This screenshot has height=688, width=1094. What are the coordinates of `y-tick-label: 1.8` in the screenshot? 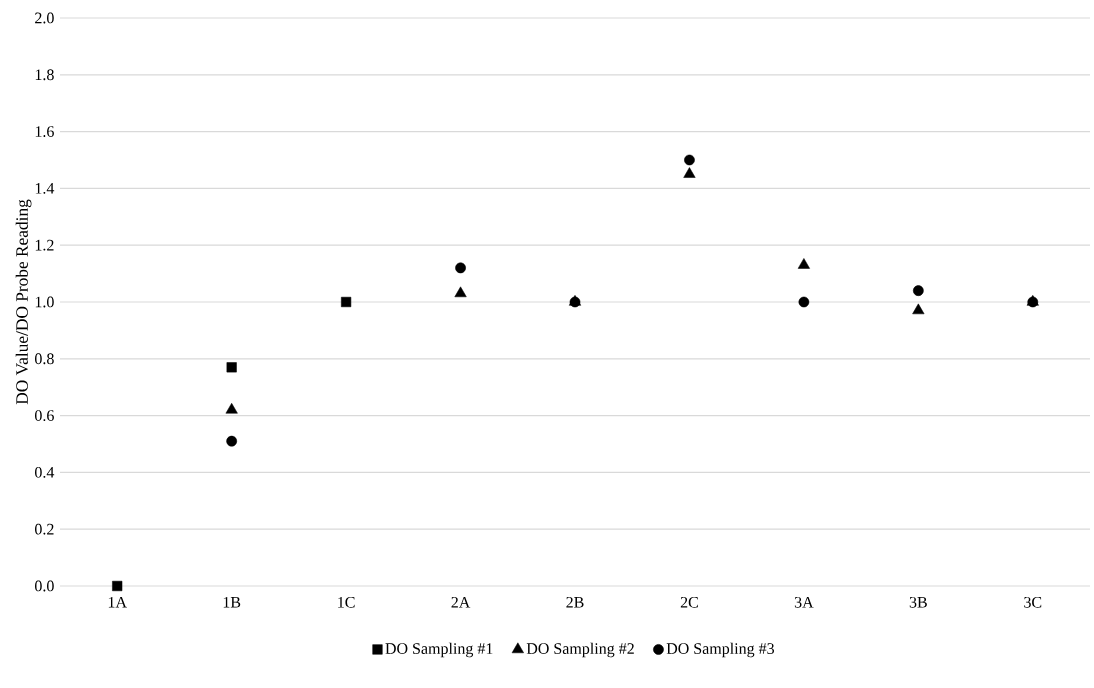 It's located at (44, 75).